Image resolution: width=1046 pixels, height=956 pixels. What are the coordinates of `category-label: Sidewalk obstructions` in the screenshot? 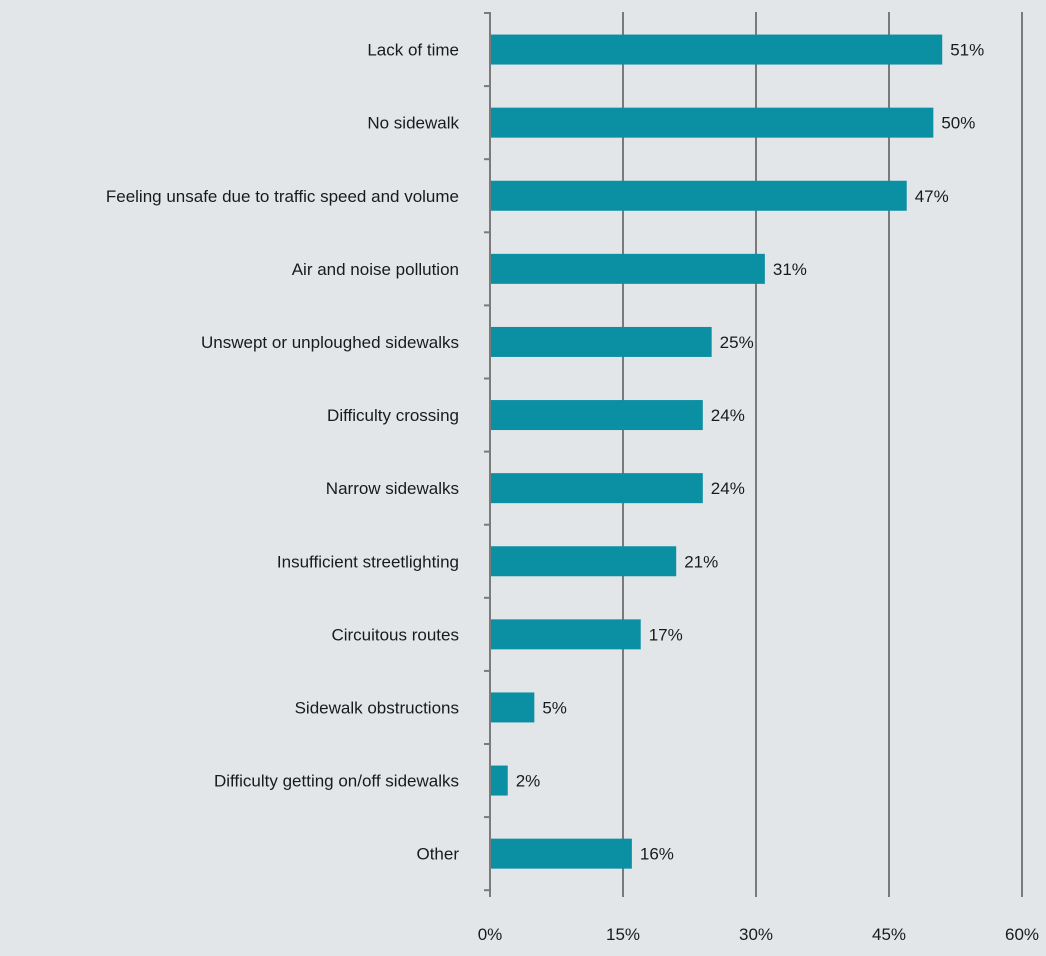 It's located at (377, 707).